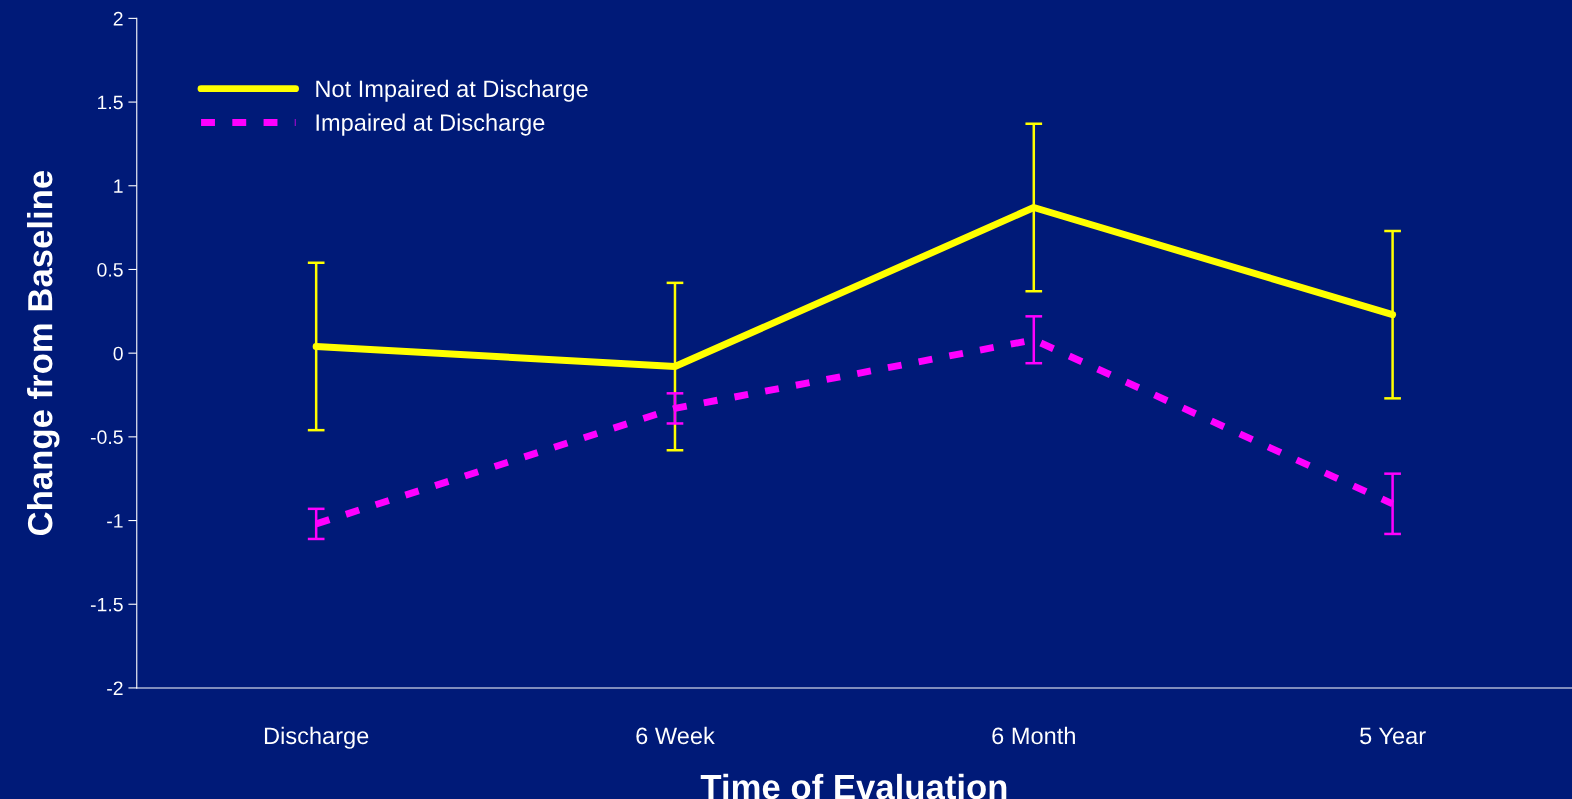 Image resolution: width=1572 pixels, height=799 pixels. What do you see at coordinates (853, 786) in the screenshot?
I see `x-axis-title: Time of Evaluation` at bounding box center [853, 786].